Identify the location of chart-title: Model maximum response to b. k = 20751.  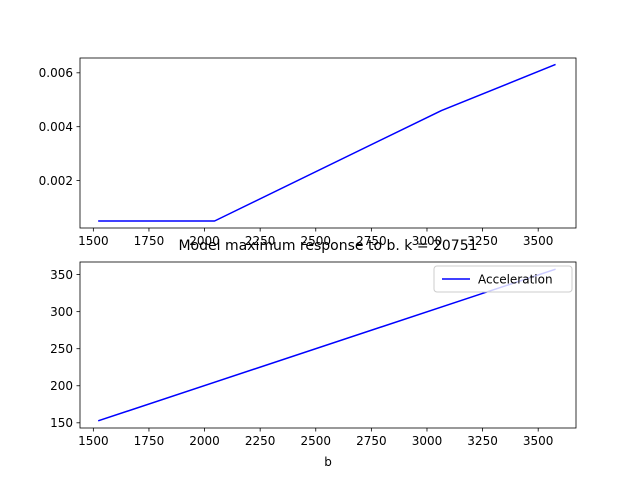
(327, 246).